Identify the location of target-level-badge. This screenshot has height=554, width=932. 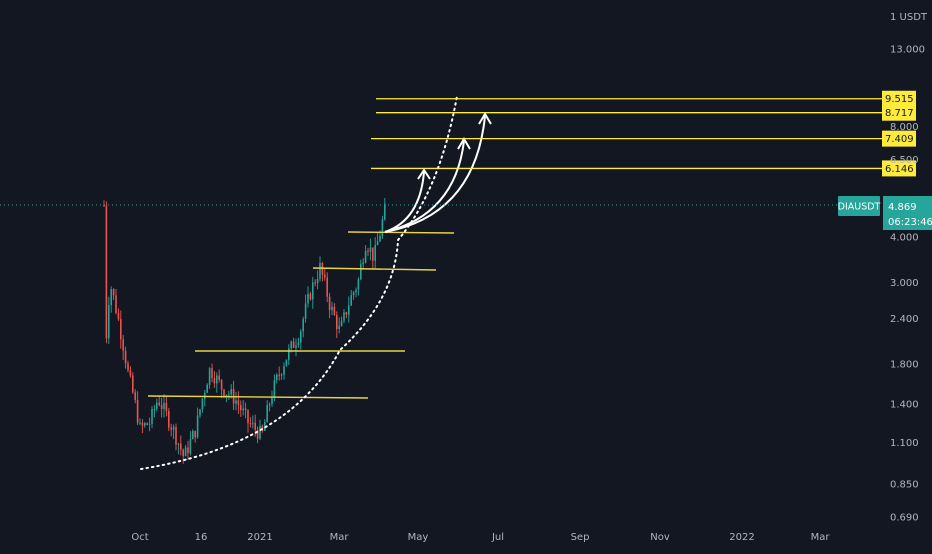
(899, 98).